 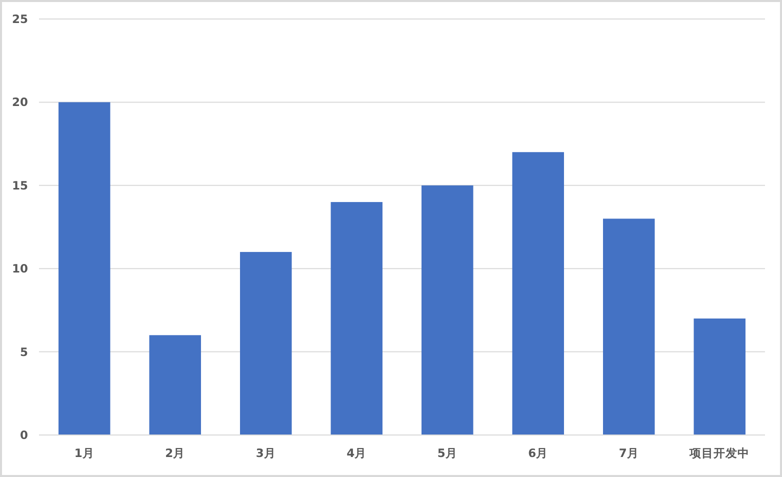 What do you see at coordinates (20, 102) in the screenshot?
I see `y-tick-label: 20` at bounding box center [20, 102].